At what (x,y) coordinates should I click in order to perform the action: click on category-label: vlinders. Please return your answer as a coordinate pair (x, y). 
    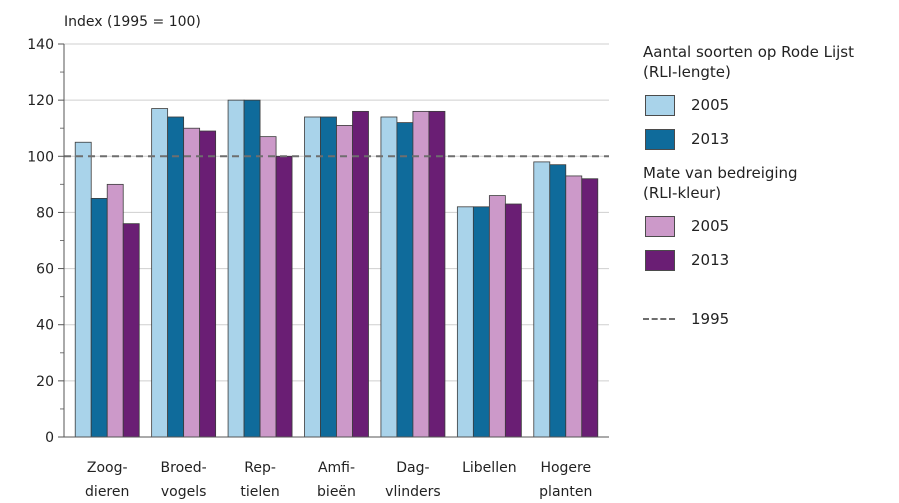
    Looking at the image, I should click on (413, 492).